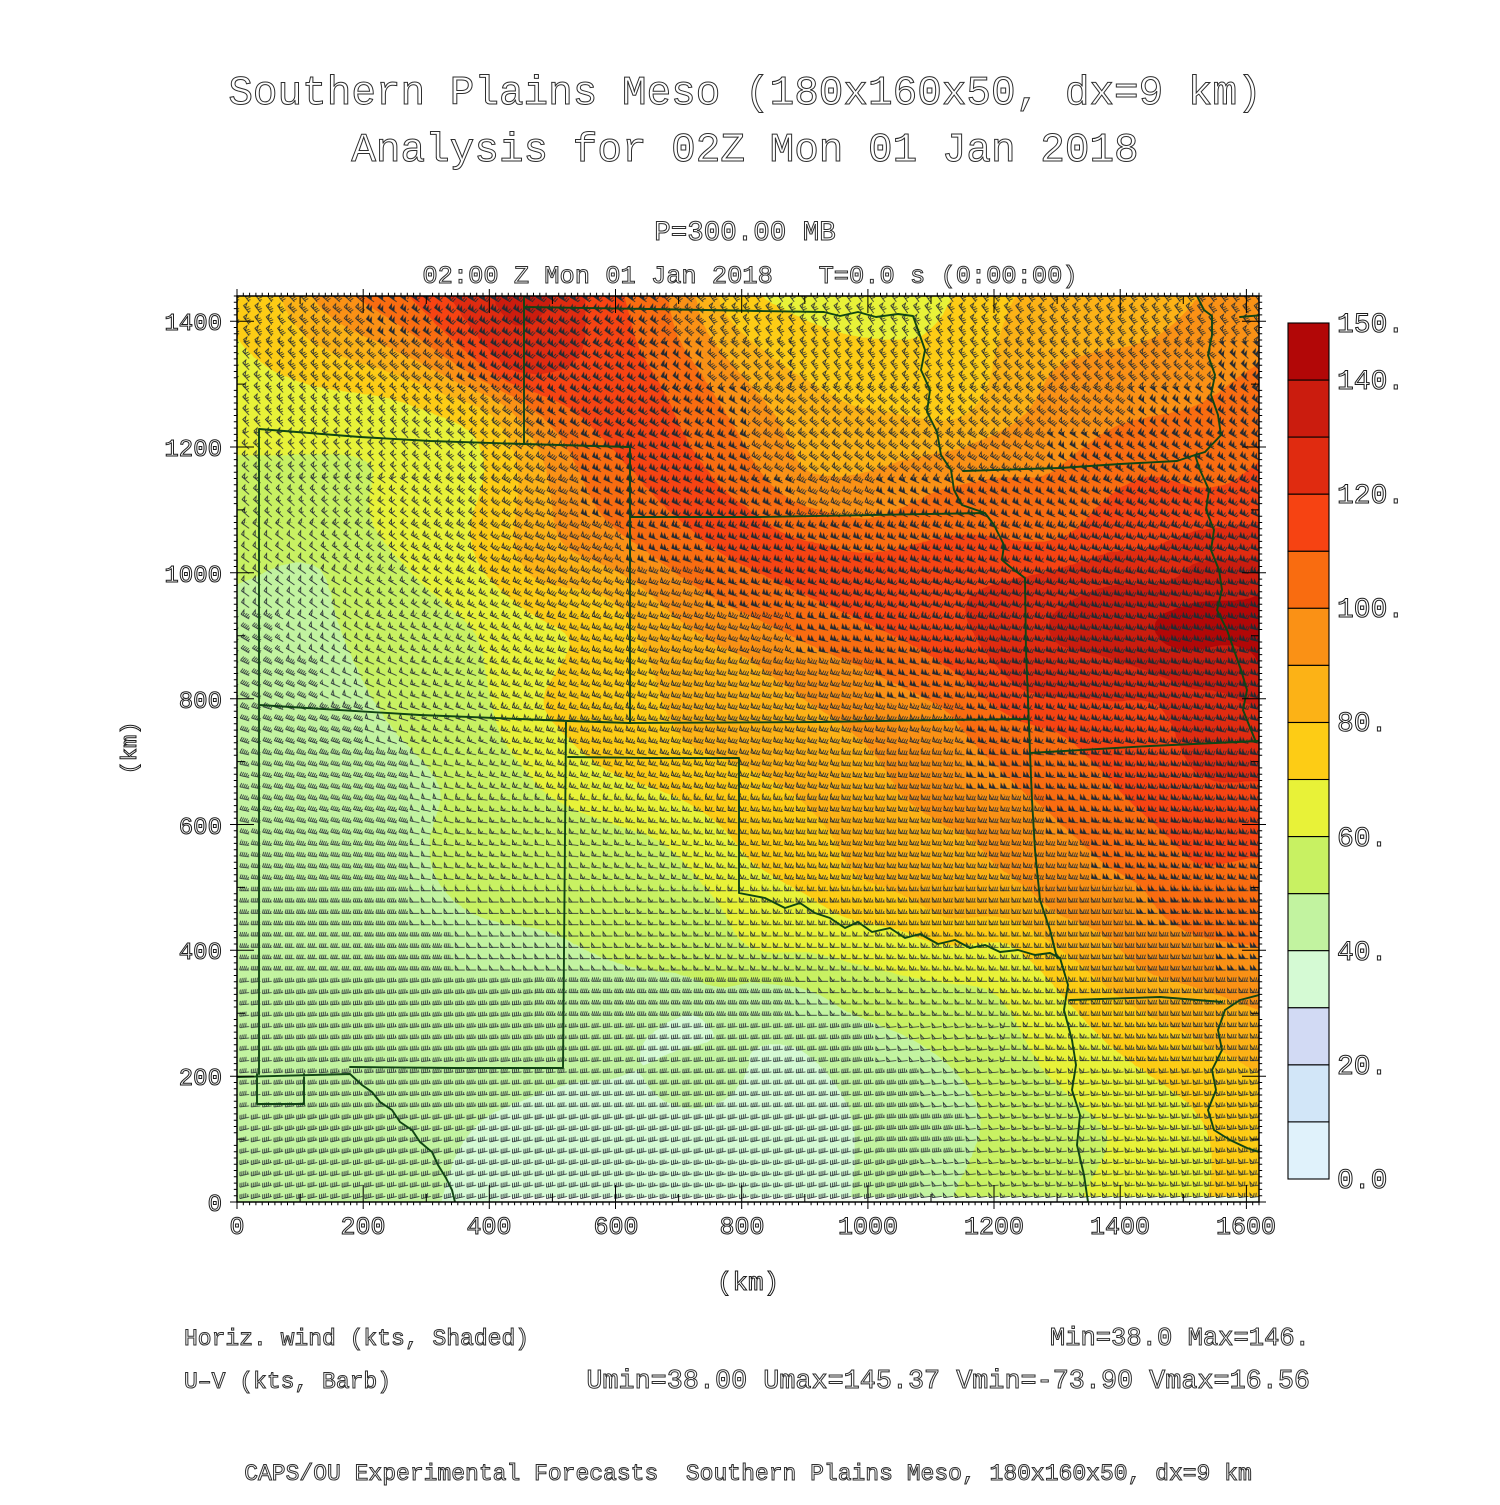 The height and width of the screenshot is (1505, 1500). Describe the element at coordinates (1370, 496) in the screenshot. I see `svg-text: 120.` at that location.